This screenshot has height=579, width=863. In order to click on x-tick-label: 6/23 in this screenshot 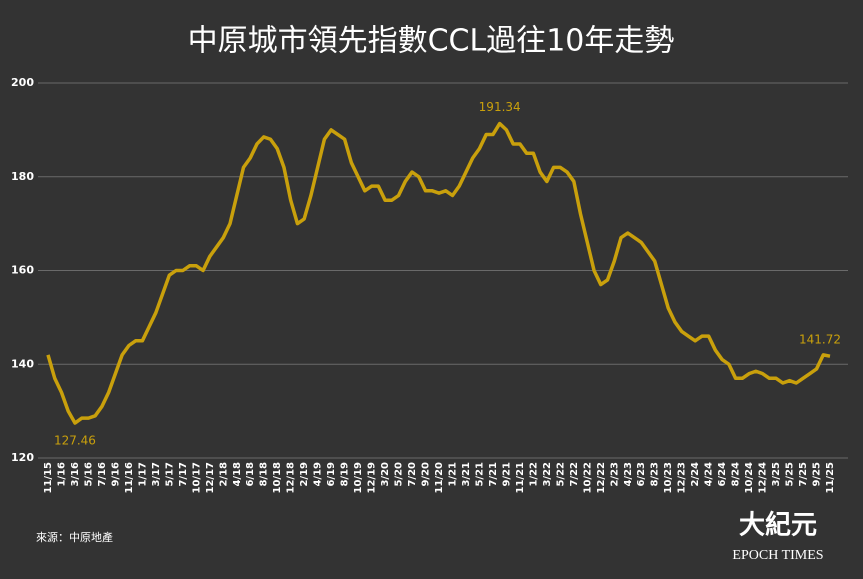, I will do `click(641, 474)`.